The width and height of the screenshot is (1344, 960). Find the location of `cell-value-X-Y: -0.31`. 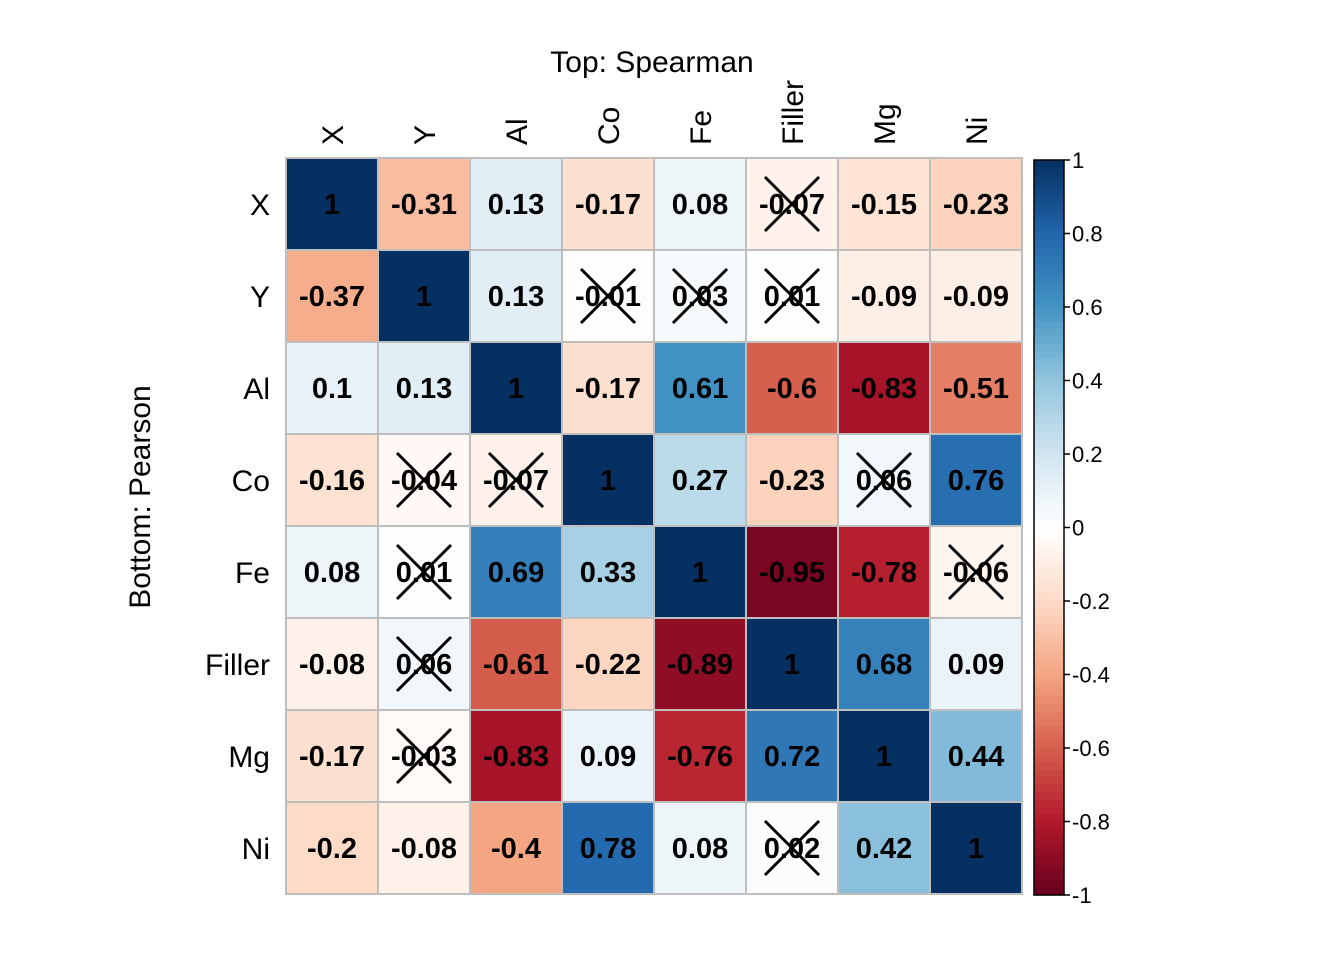

cell-value-X-Y: -0.31 is located at coordinates (424, 205).